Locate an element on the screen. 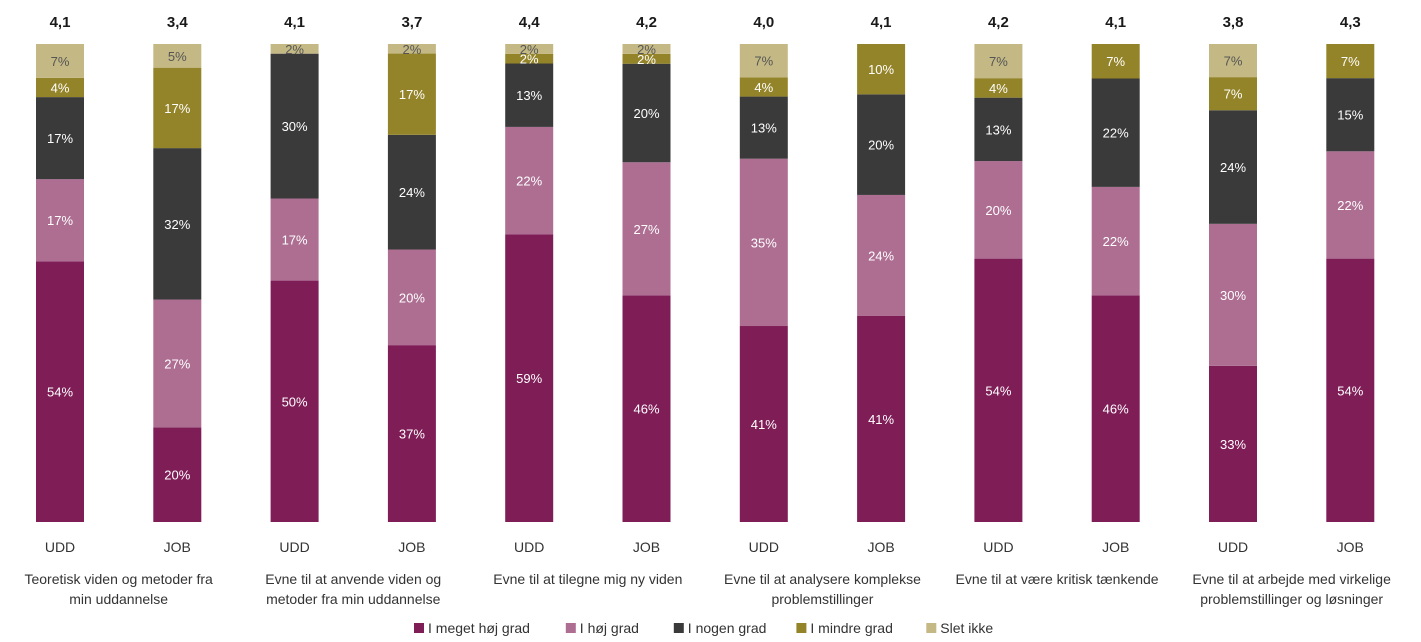 This screenshot has width=1421, height=642. data-label: 27% is located at coordinates (177, 363).